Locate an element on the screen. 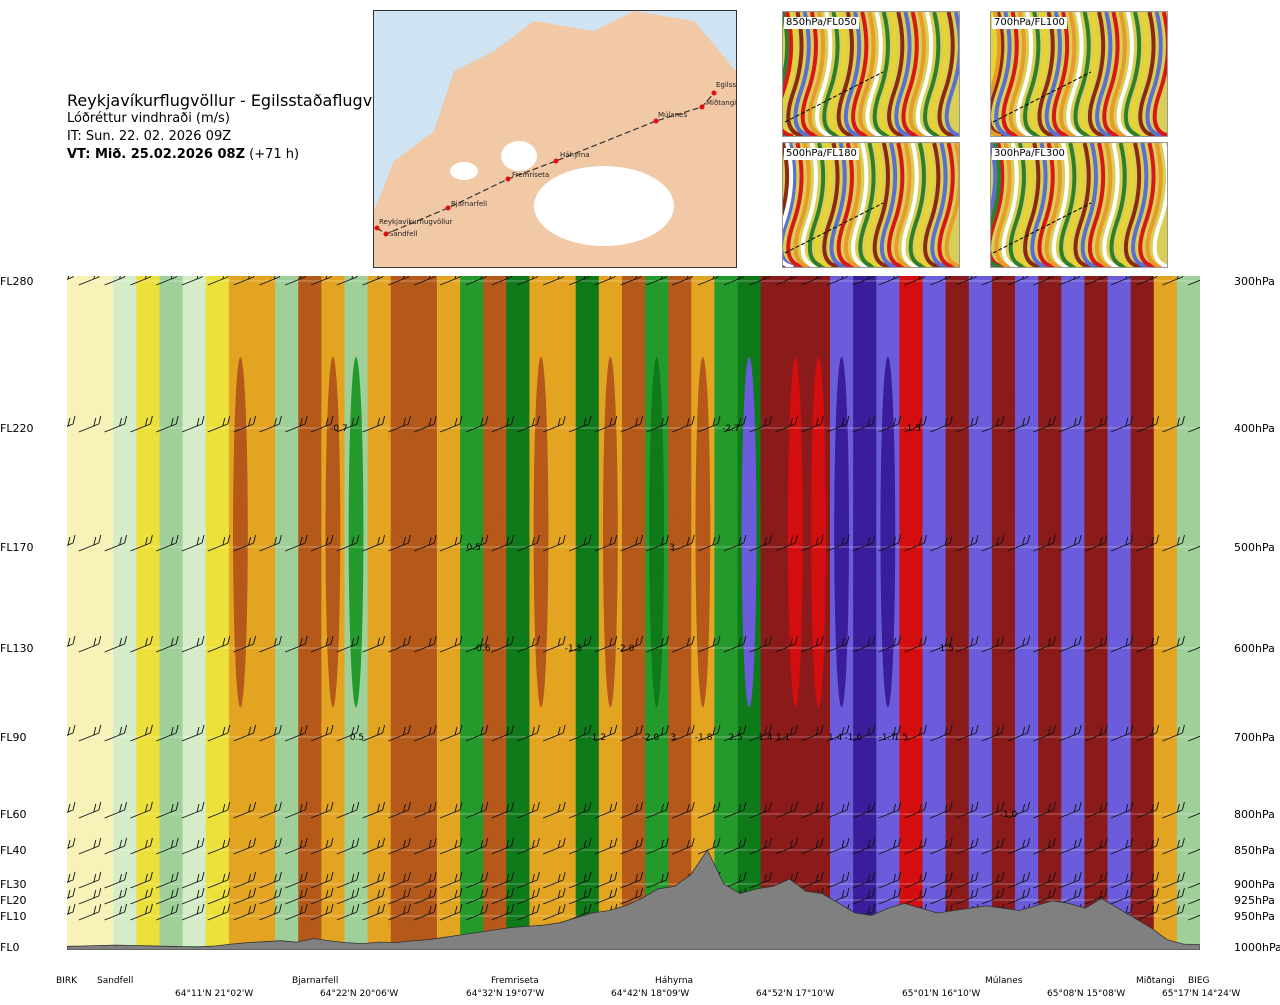 The height and width of the screenshot is (1005, 1280). waypoint-label: Háhyrna is located at coordinates (674, 981).